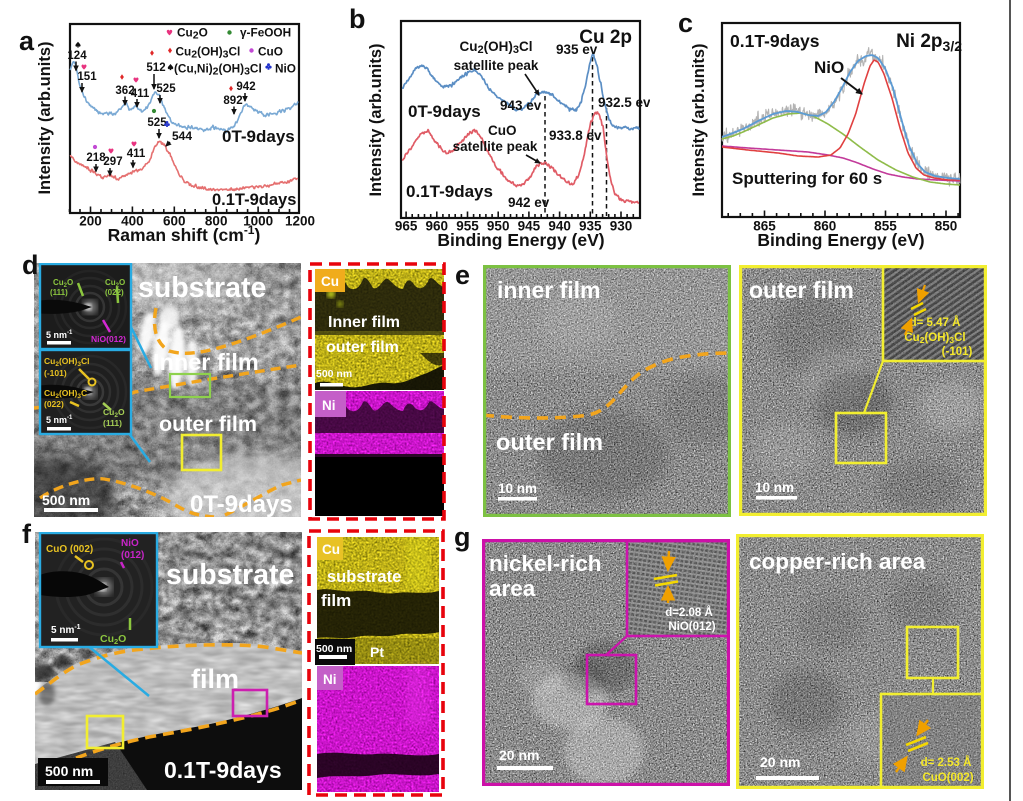 Image resolution: width=1023 pixels, height=801 pixels. What do you see at coordinates (577, 49) in the screenshot?
I see `svg-text: 935 ev` at bounding box center [577, 49].